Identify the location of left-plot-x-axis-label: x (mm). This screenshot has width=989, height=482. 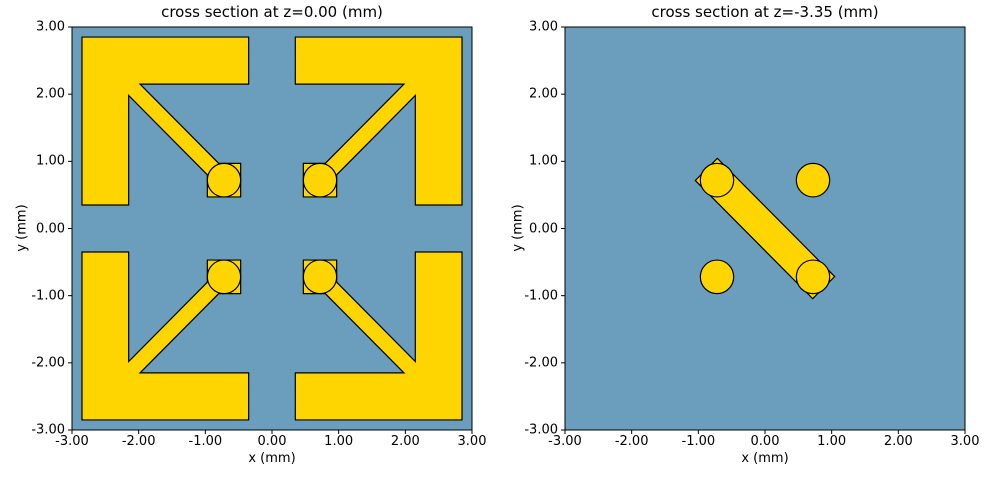
(272, 458).